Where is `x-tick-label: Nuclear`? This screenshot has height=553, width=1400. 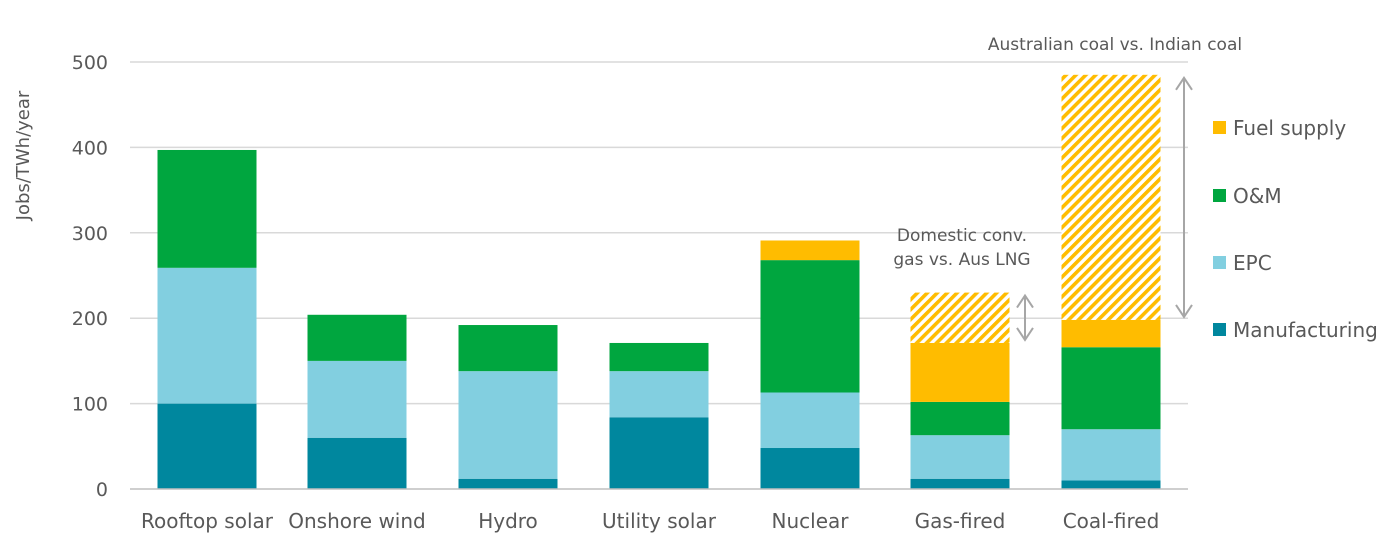 x-tick-label: Nuclear is located at coordinates (811, 521).